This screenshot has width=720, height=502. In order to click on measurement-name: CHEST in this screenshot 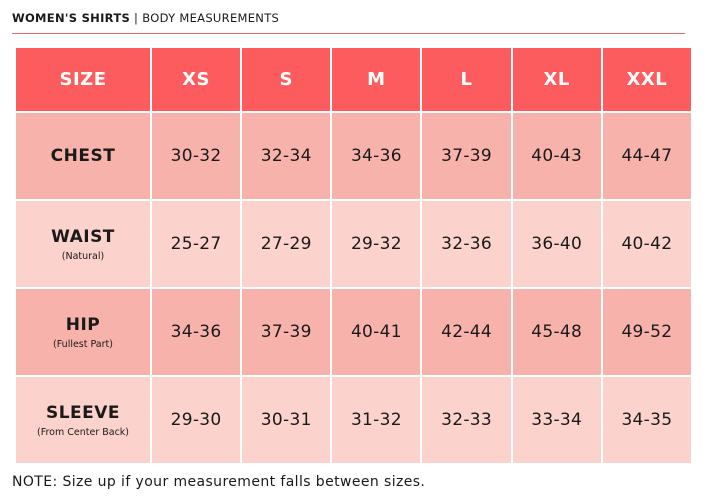, I will do `click(83, 156)`.